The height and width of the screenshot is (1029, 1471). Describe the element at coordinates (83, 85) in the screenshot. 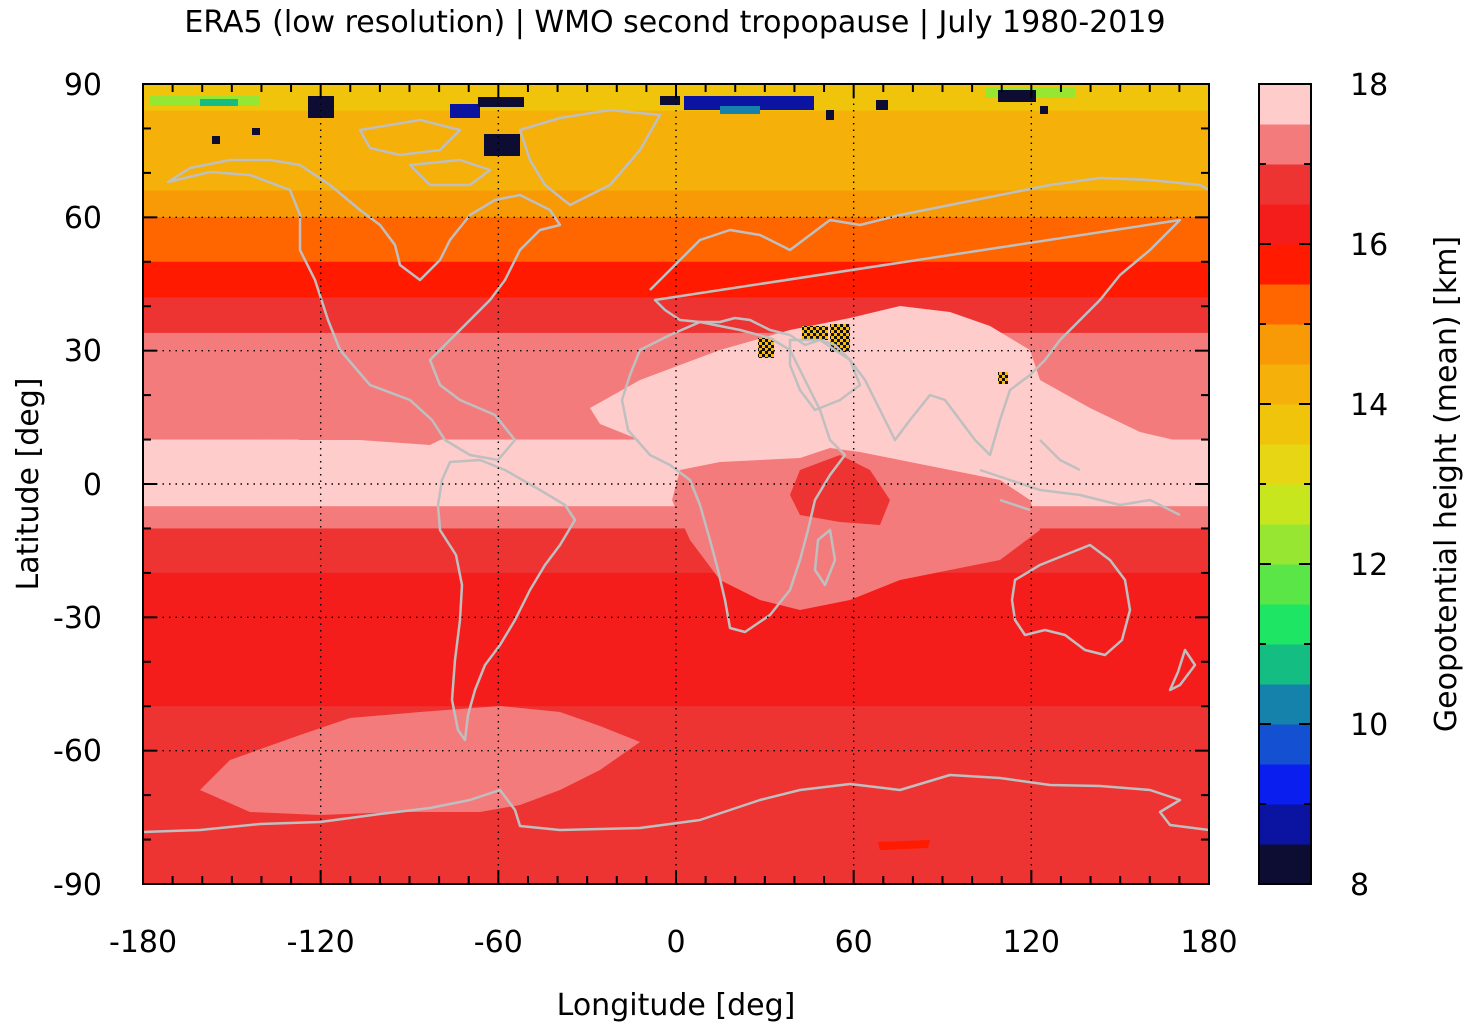

I see `y-tick-label: 90` at that location.